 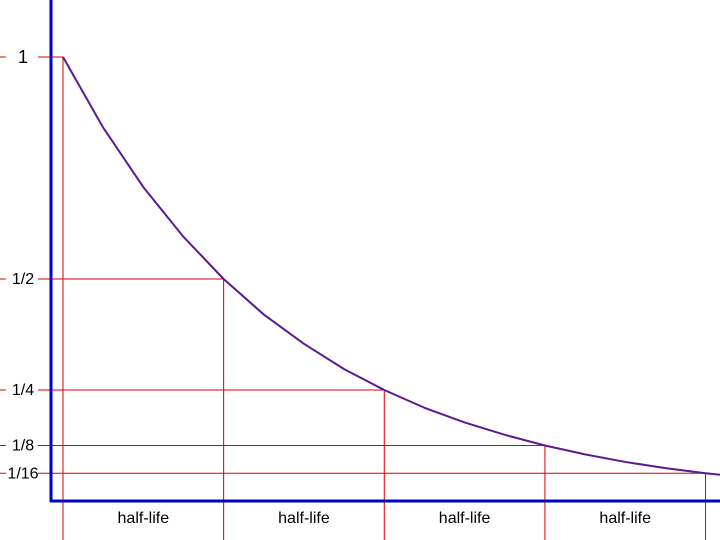 I want to click on y-tick-label: 1/16, so click(x=22, y=473).